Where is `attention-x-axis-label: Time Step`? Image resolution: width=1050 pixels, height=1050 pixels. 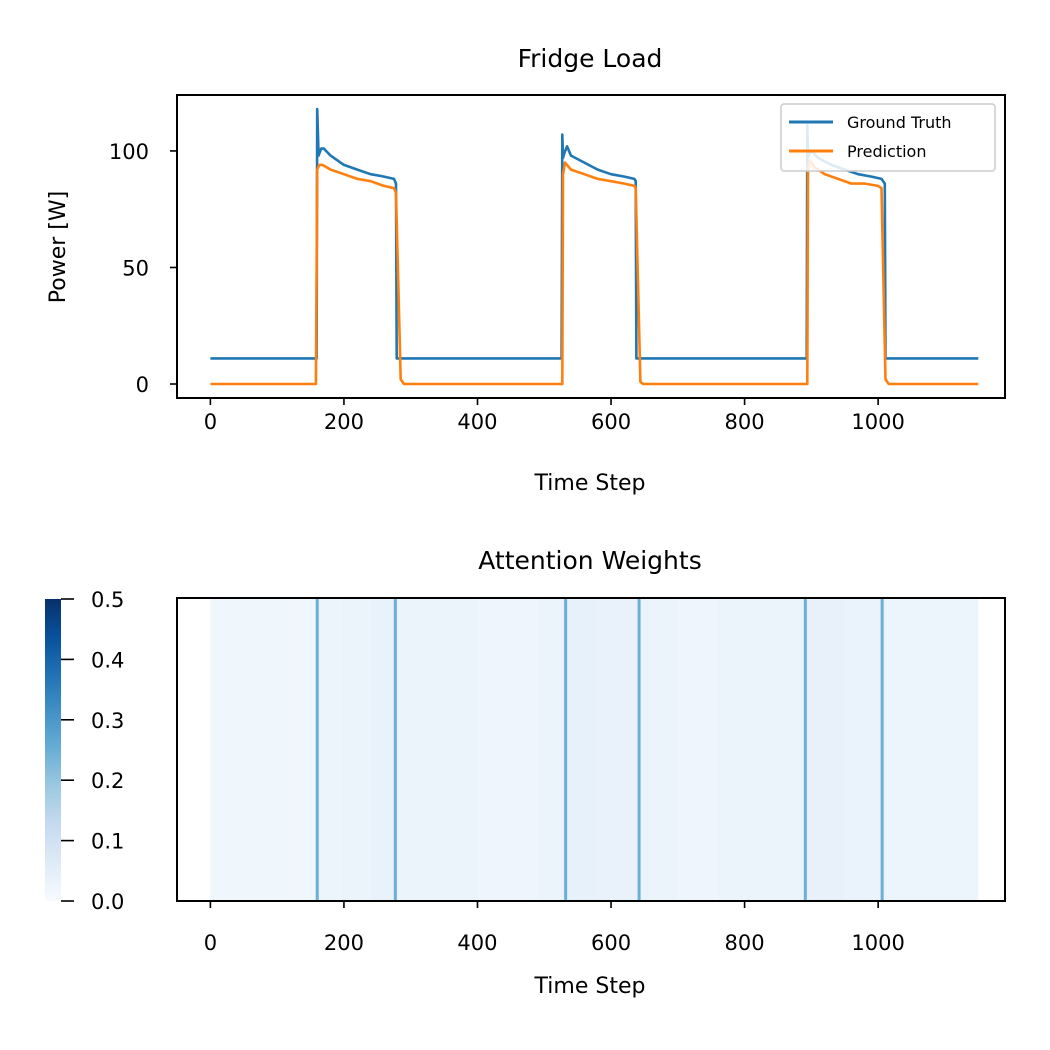 attention-x-axis-label: Time Step is located at coordinates (590, 986).